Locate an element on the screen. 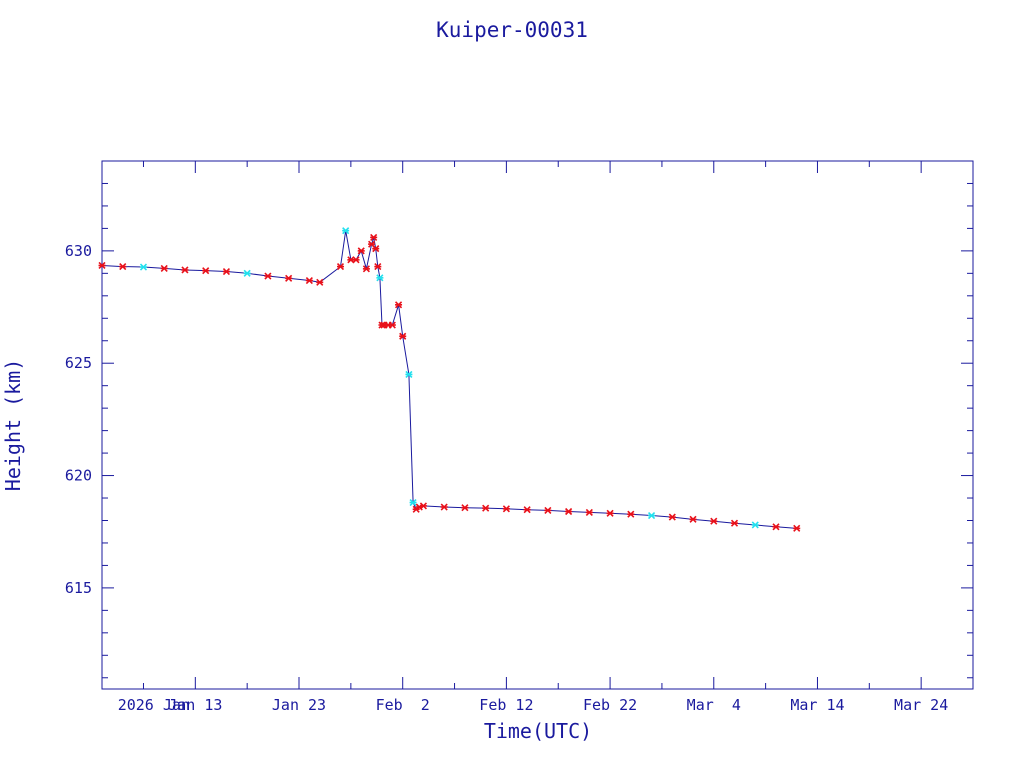  chart-title: Kuiper-00031 is located at coordinates (512, 30).